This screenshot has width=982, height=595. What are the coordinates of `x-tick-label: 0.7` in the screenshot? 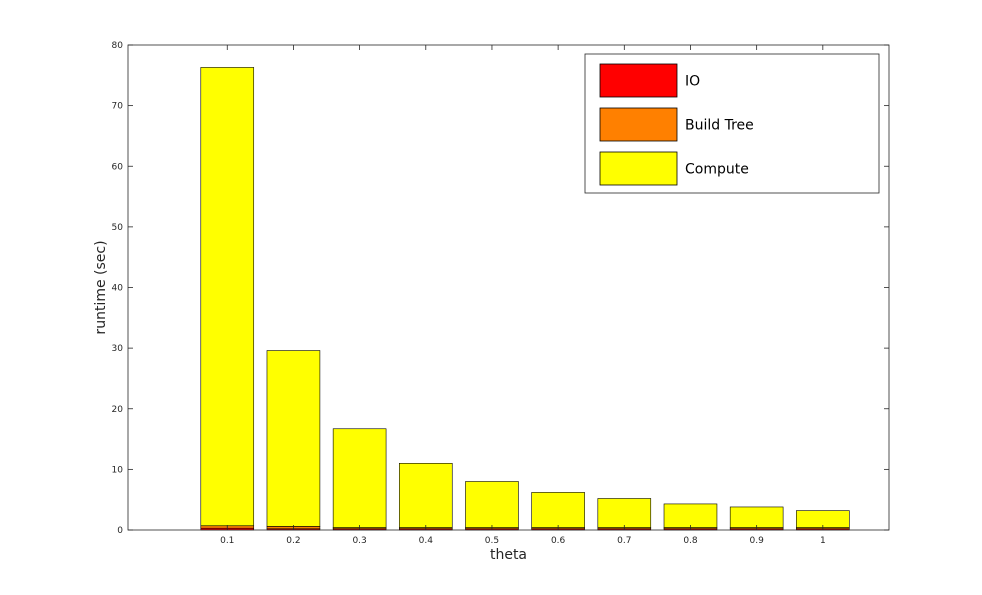 It's located at (624, 541).